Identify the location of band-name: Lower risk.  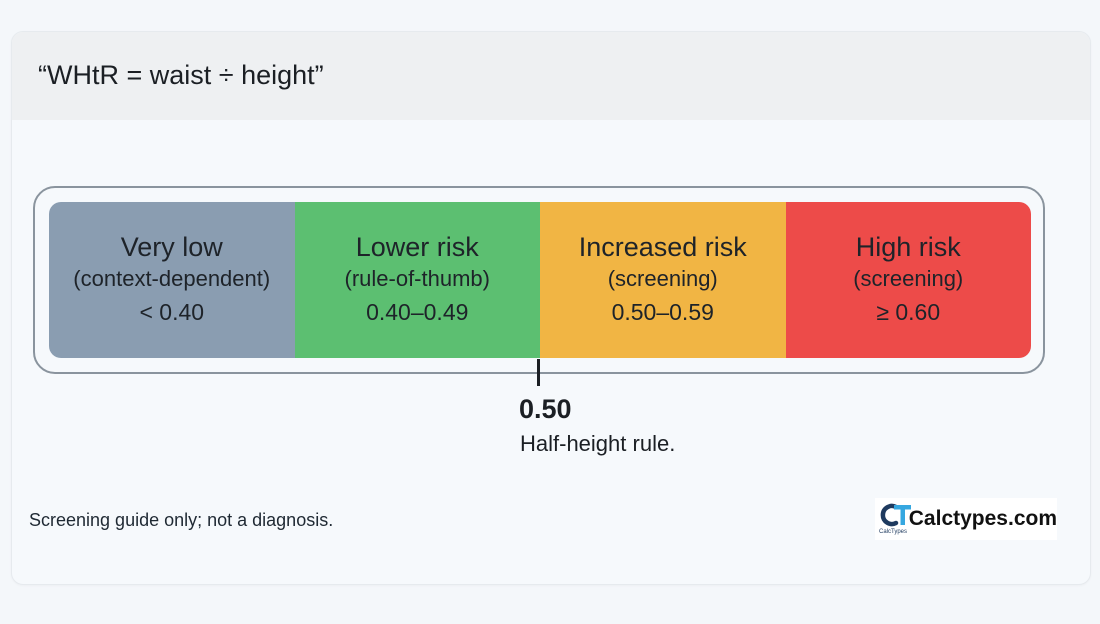
(417, 247).